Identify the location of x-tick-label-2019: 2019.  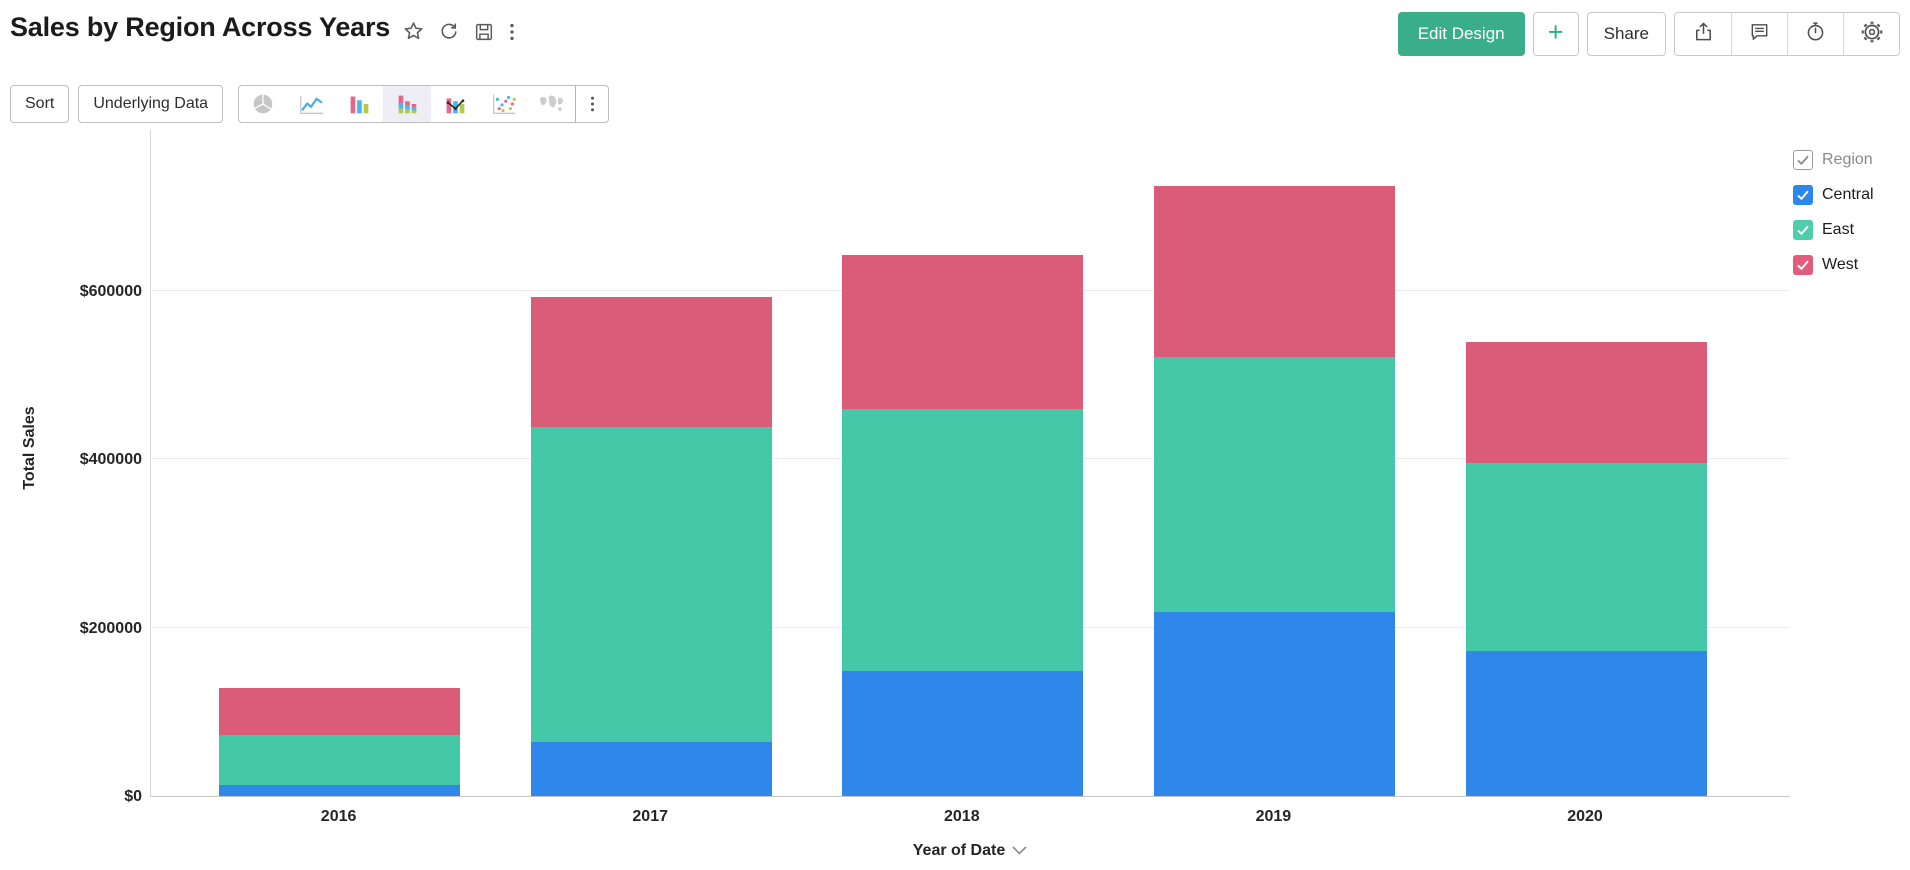
(1273, 816).